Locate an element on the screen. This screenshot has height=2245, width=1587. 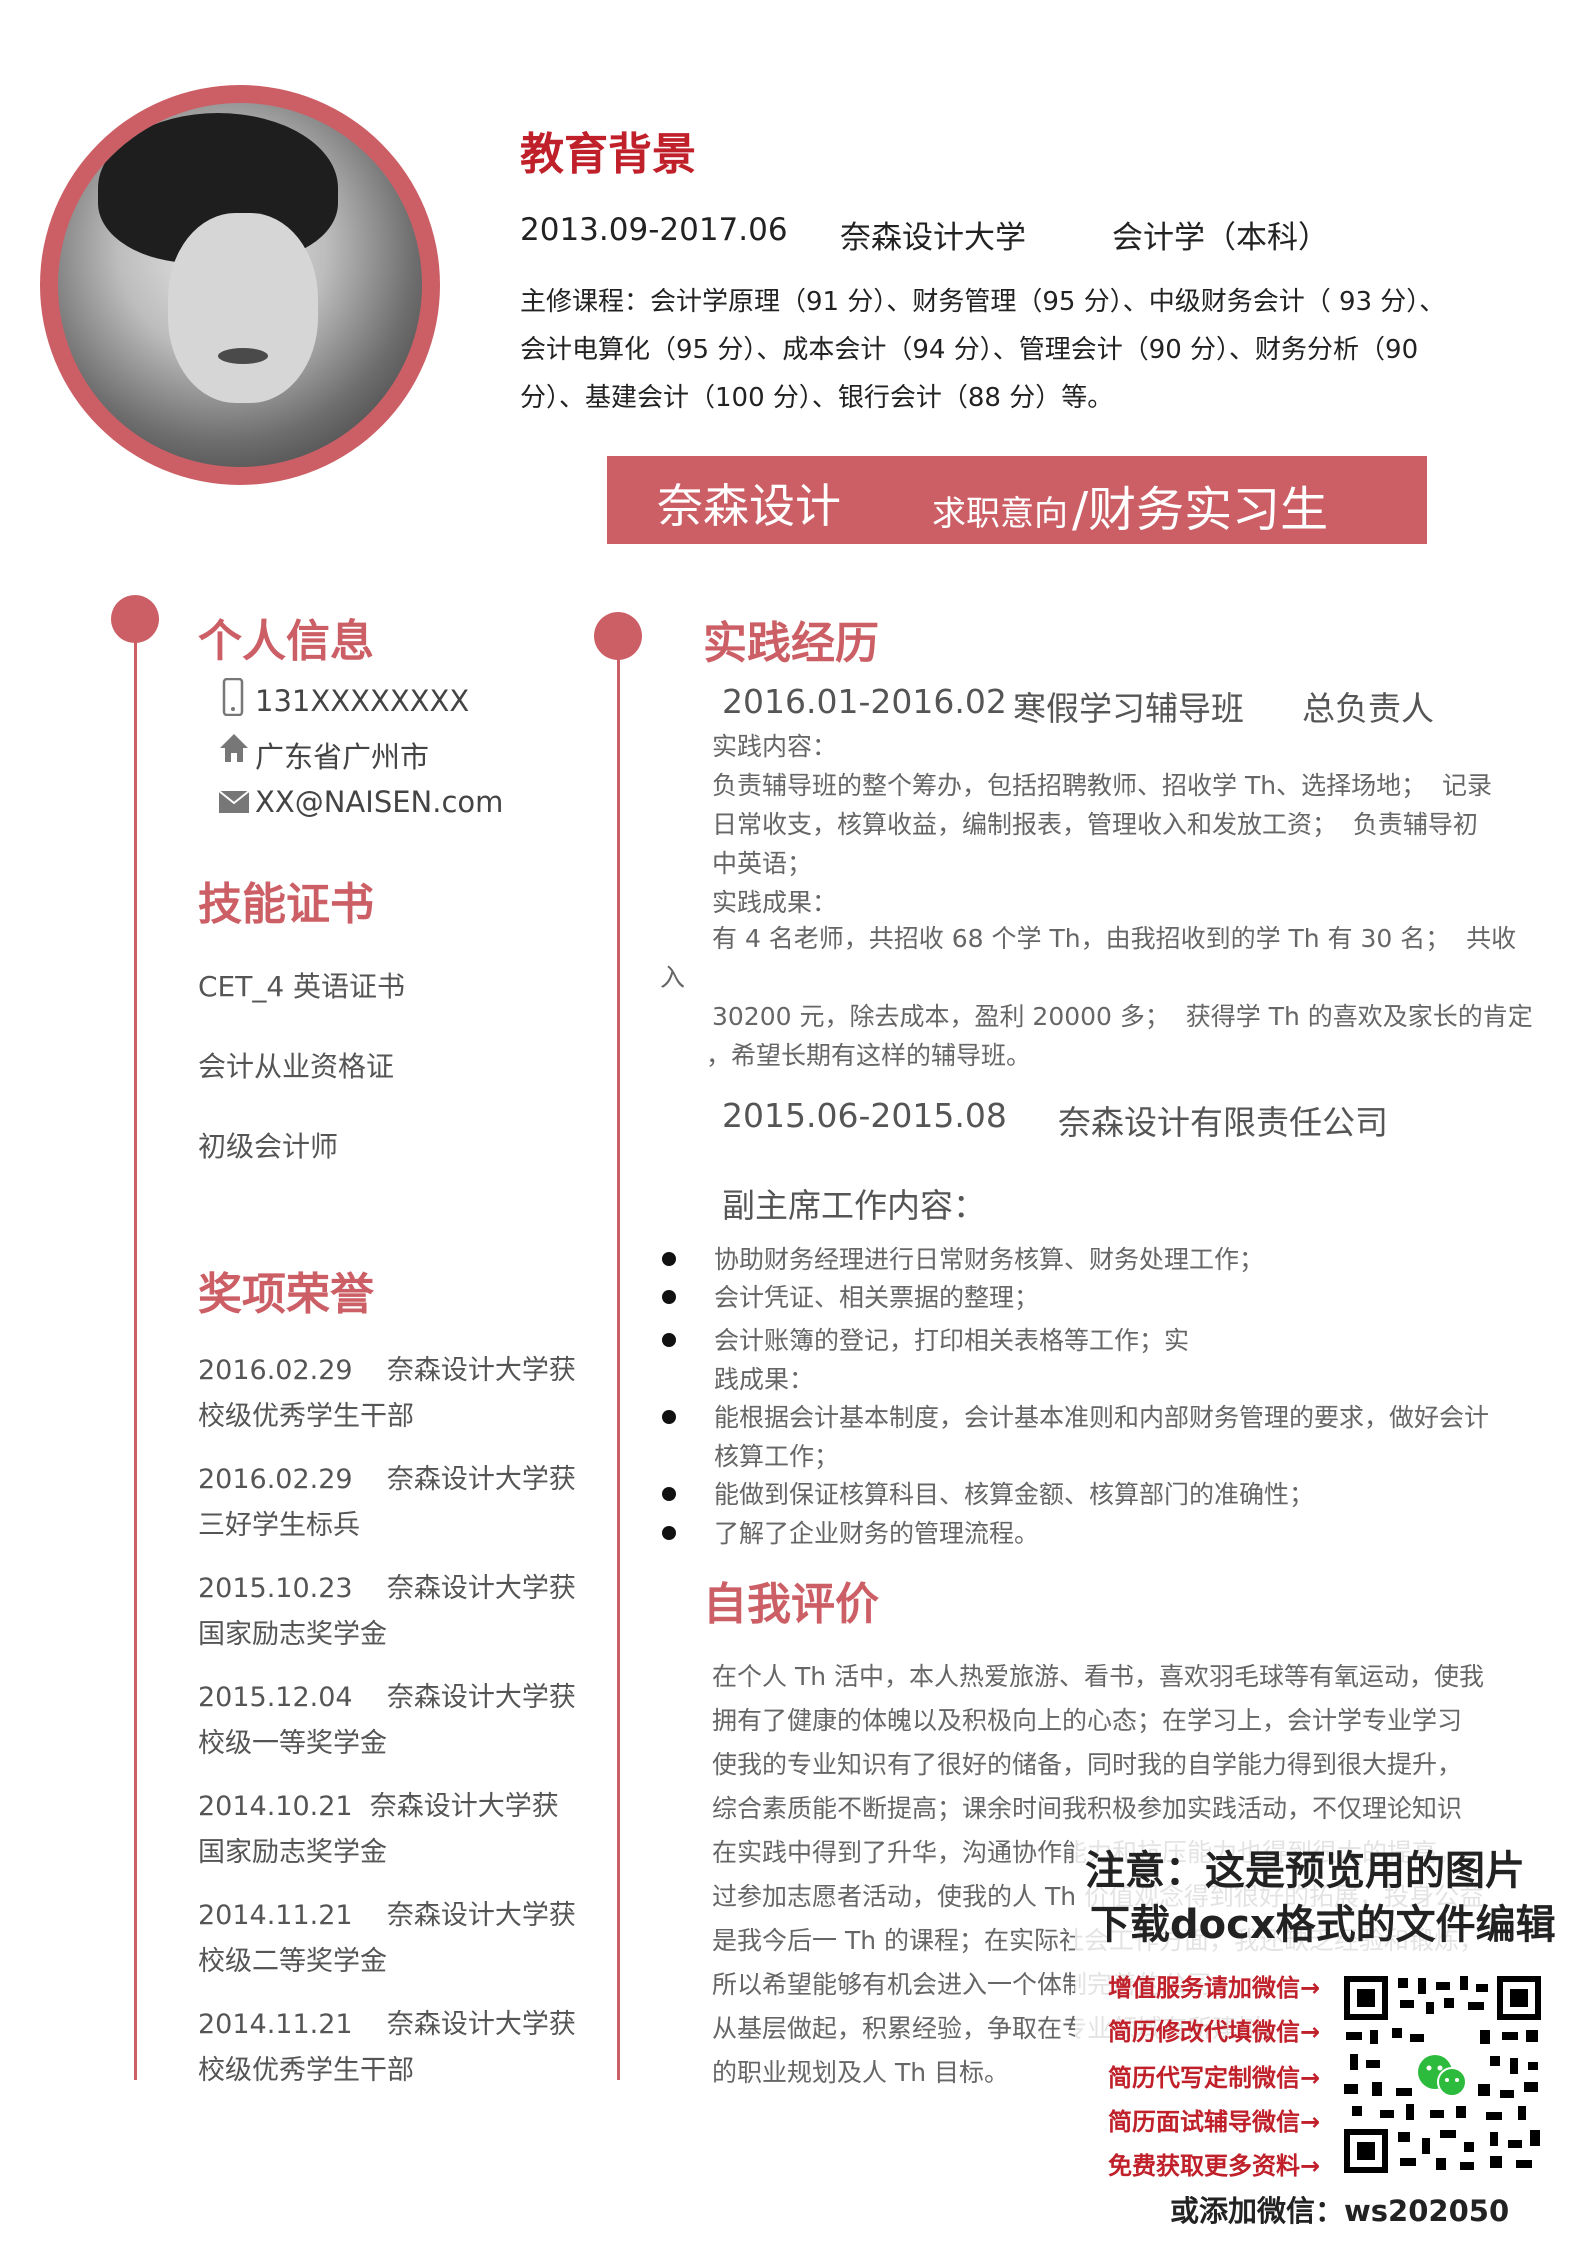
job2-bullet: 协助财务经理进行日常财务核算、财务处理工作； is located at coordinates (989, 1259).